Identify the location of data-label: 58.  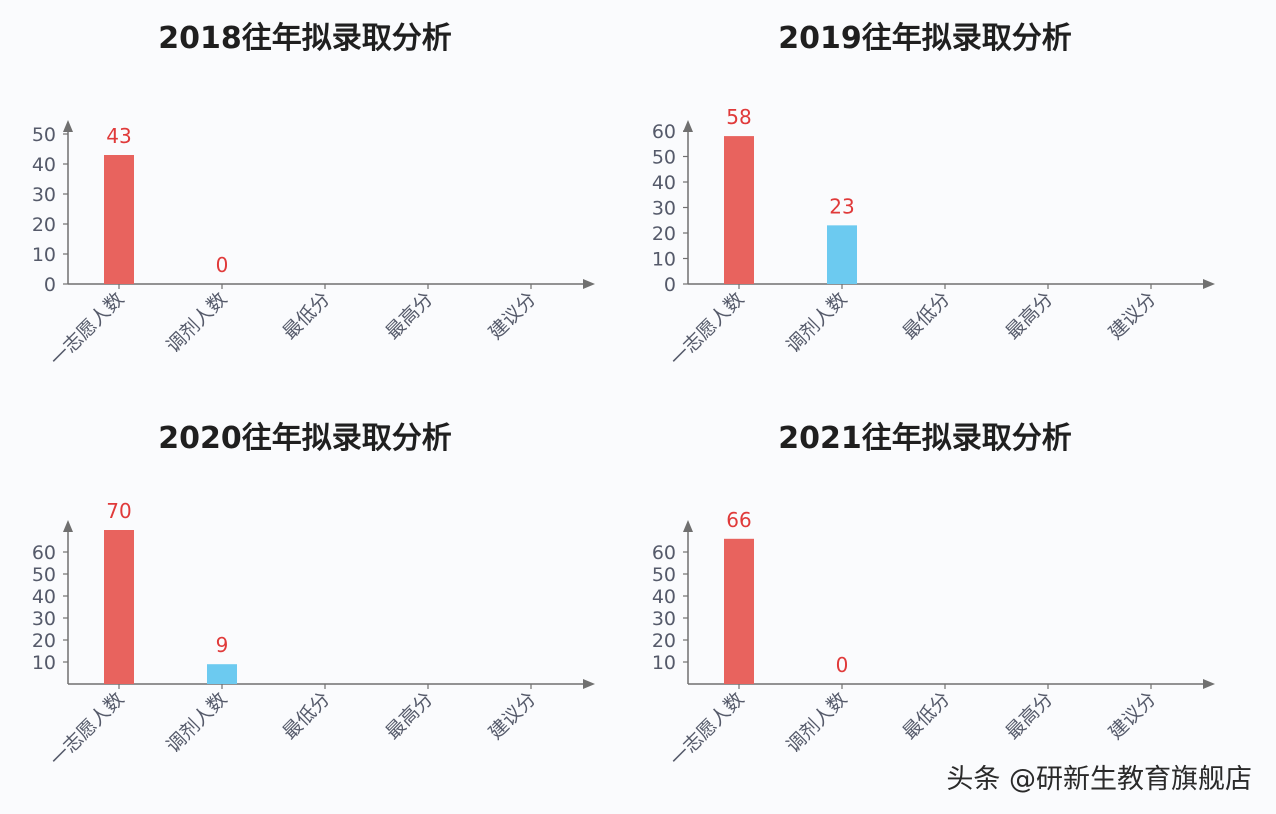
(738, 117).